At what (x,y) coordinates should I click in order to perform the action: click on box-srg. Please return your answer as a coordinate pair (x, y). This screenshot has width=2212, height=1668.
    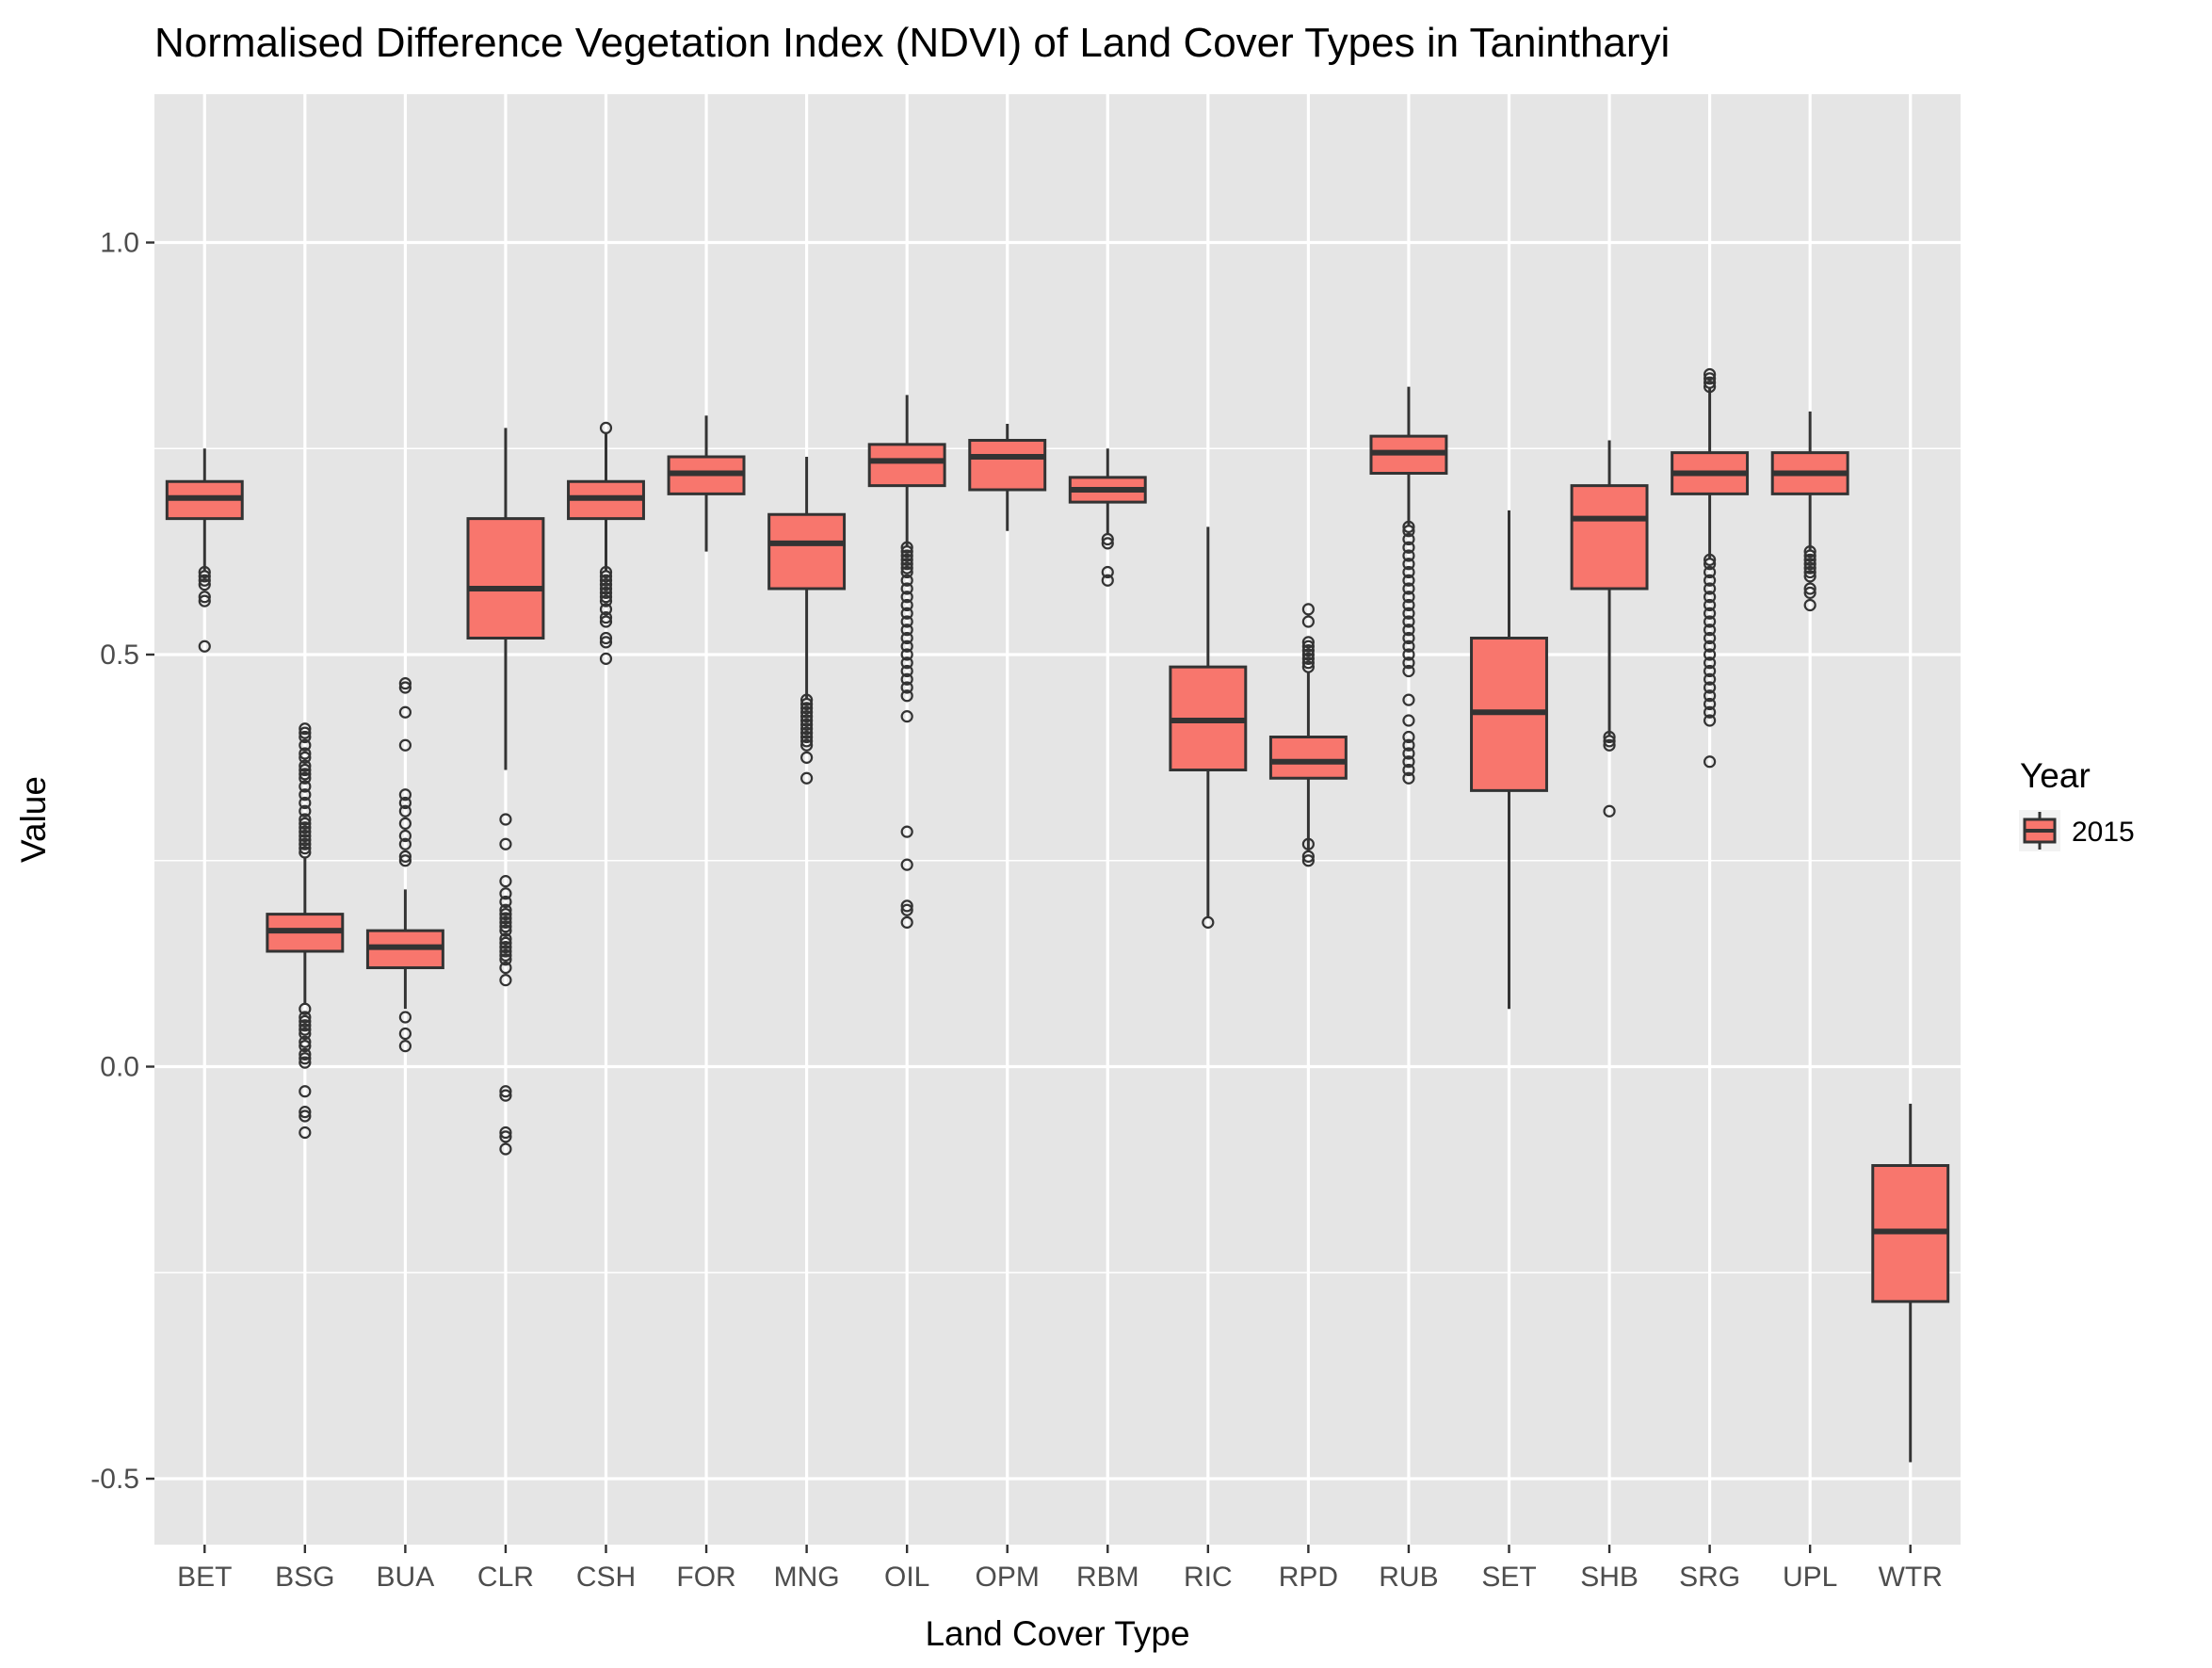
    Looking at the image, I should click on (1710, 568).